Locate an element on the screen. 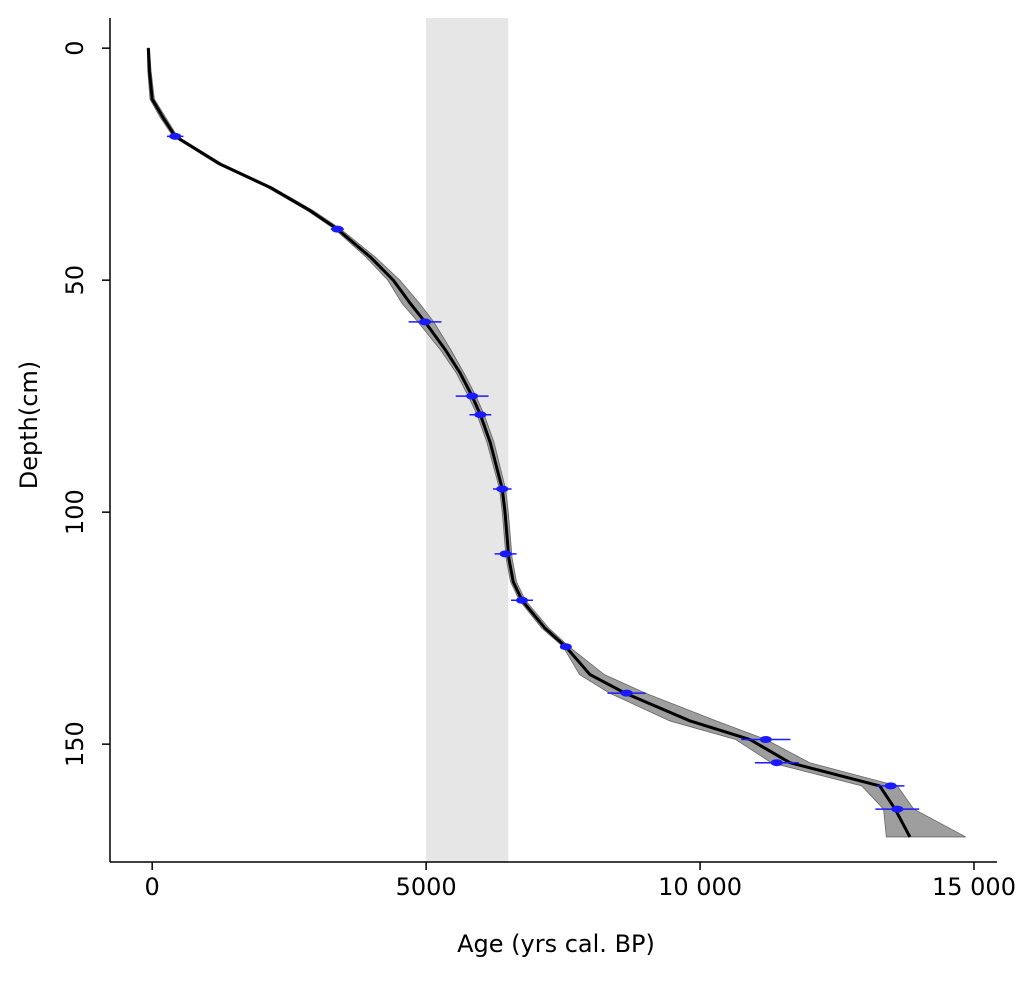 The width and height of the screenshot is (1033, 982). x-tick-label: 15 000 is located at coordinates (974, 887).